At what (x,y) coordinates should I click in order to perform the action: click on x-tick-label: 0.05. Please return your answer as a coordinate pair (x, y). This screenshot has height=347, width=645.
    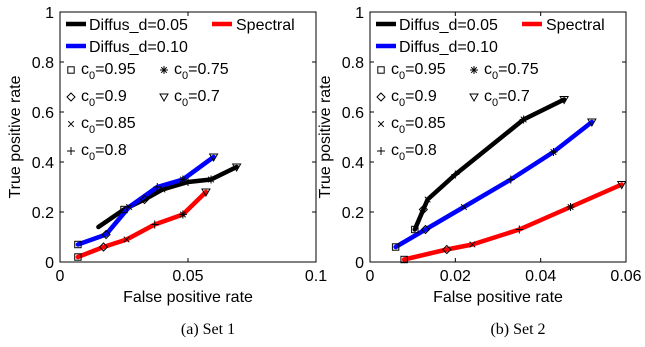
    Looking at the image, I should click on (187, 276).